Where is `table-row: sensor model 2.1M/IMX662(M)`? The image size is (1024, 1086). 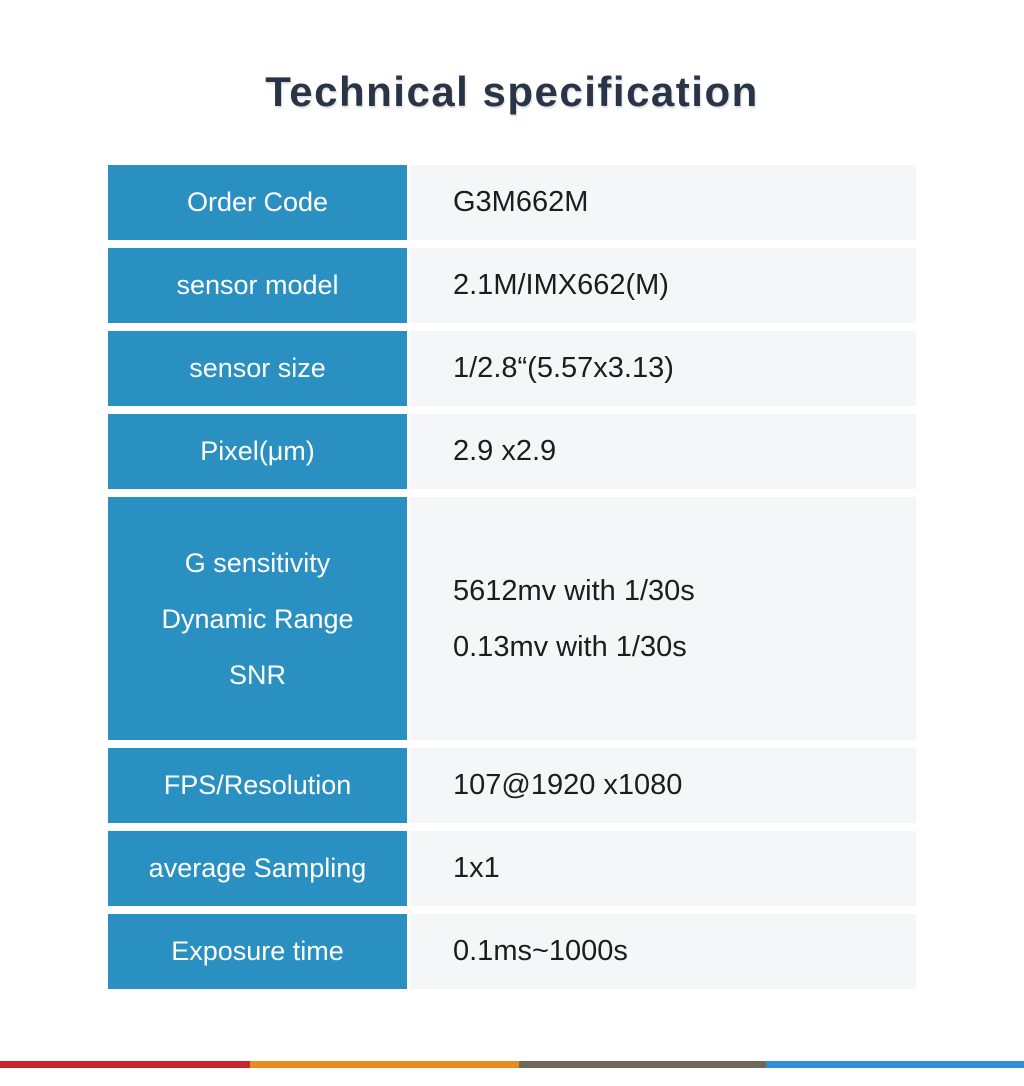 table-row: sensor model 2.1M/IMX662(M) is located at coordinates (512, 285).